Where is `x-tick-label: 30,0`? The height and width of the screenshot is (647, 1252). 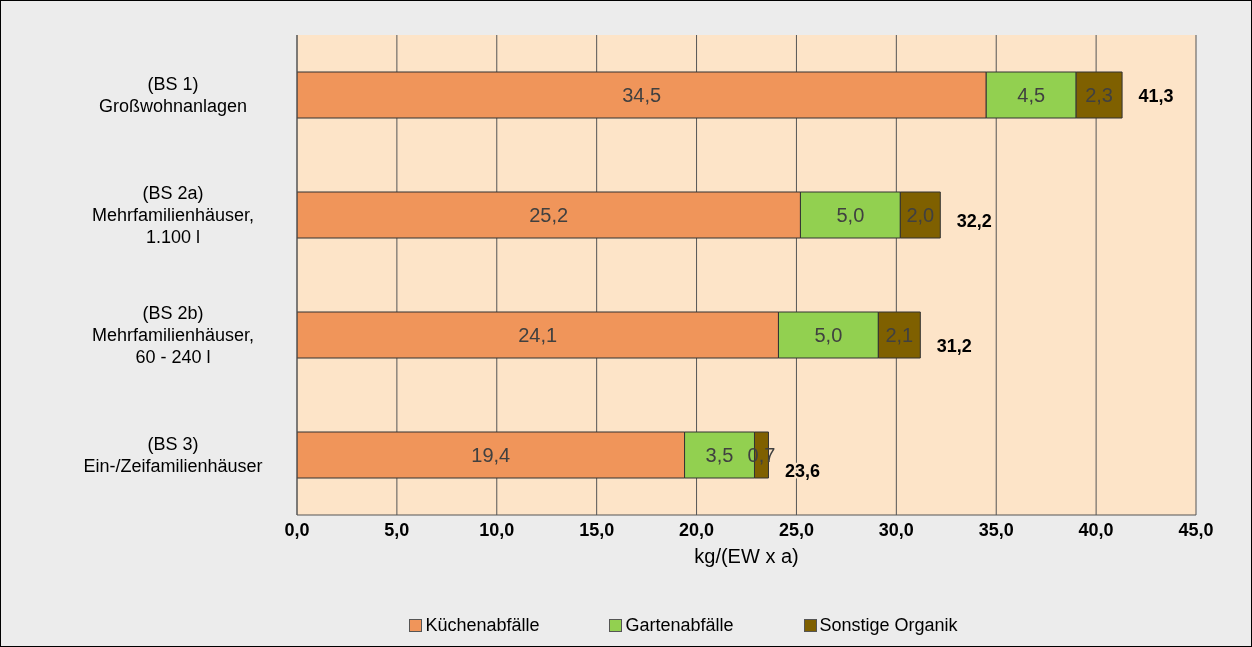 x-tick-label: 30,0 is located at coordinates (896, 529).